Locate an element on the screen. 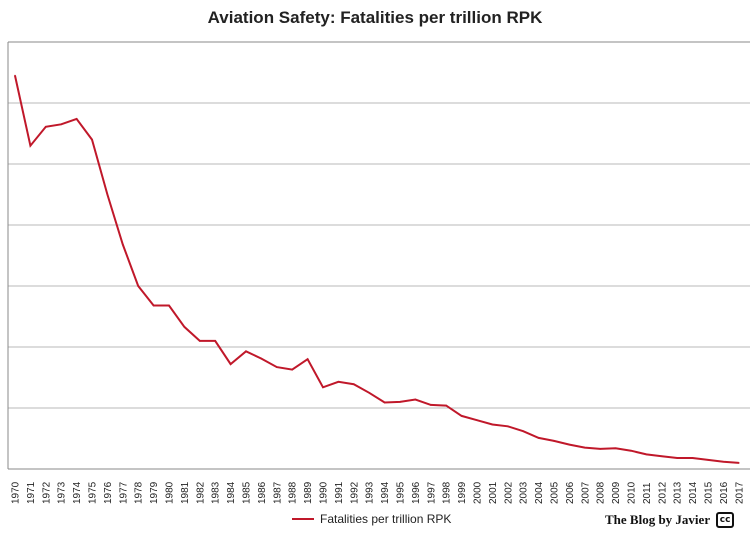 The width and height of the screenshot is (750, 536). legend-swatch is located at coordinates (303, 519).